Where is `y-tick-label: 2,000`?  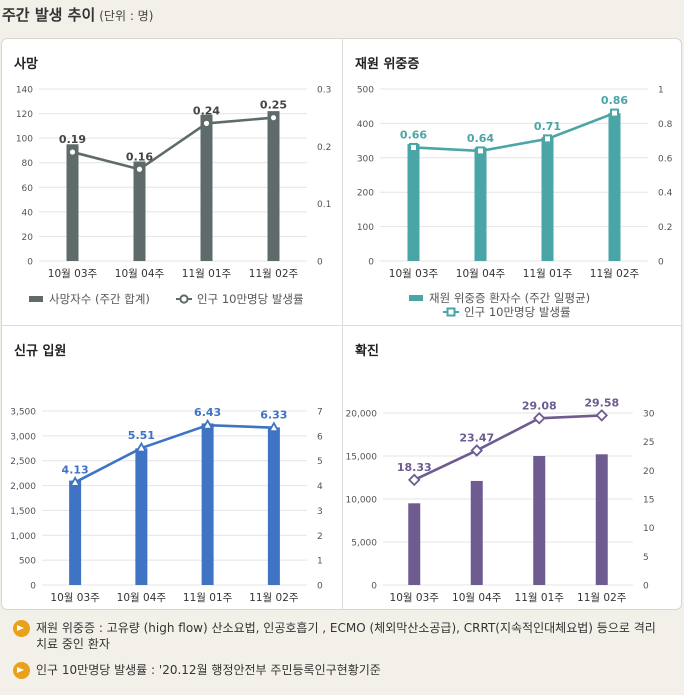 y-tick-label: 2,000 is located at coordinates (23, 487).